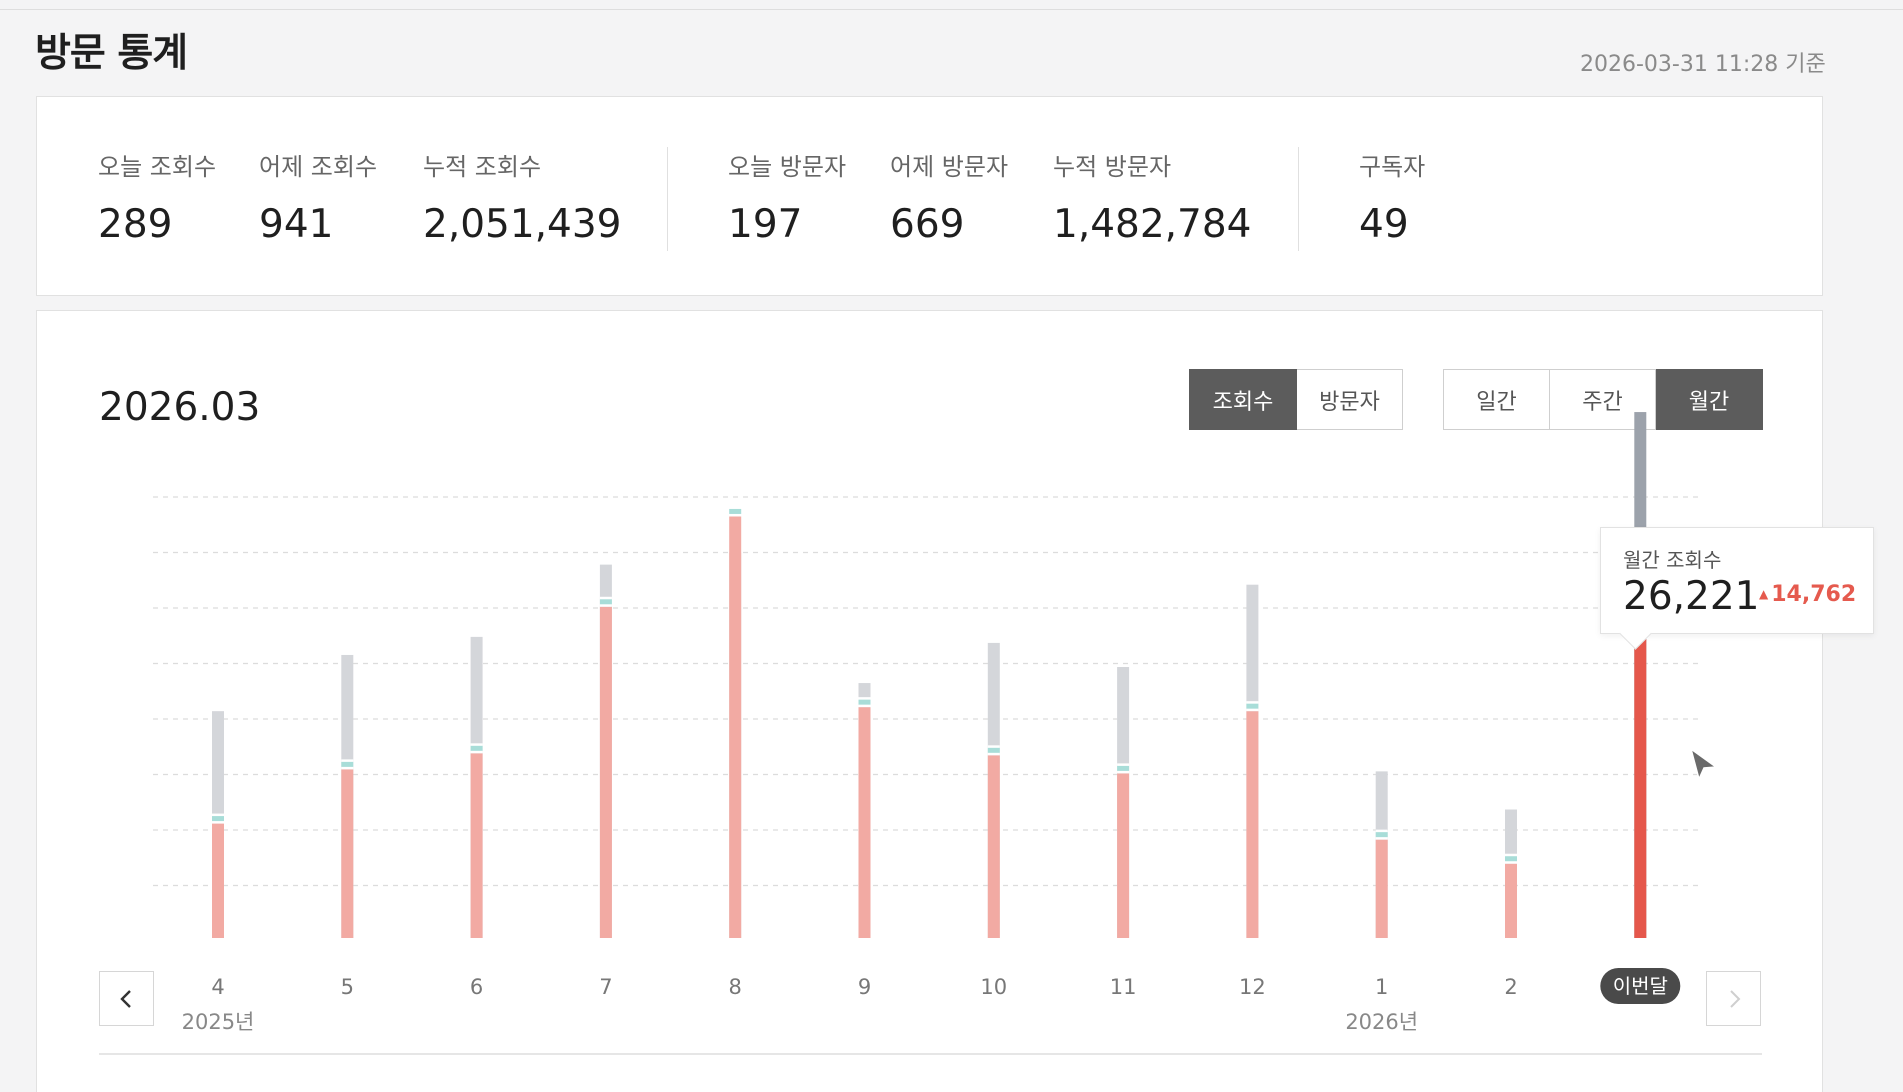 Image resolution: width=1903 pixels, height=1092 pixels. Describe the element at coordinates (1381, 1022) in the screenshot. I see `year-label: 2026년` at that location.